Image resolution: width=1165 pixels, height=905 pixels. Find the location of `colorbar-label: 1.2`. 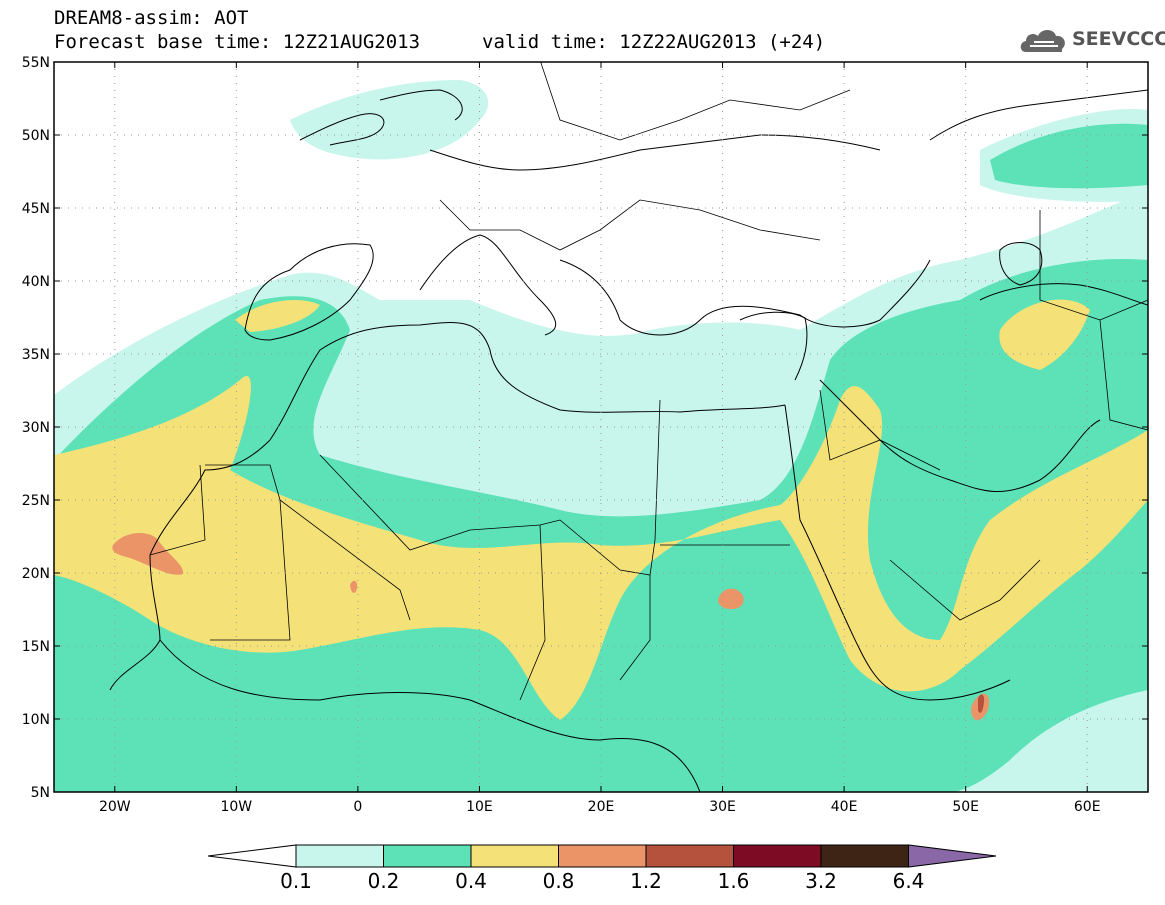

colorbar-label: 1.2 is located at coordinates (646, 881).